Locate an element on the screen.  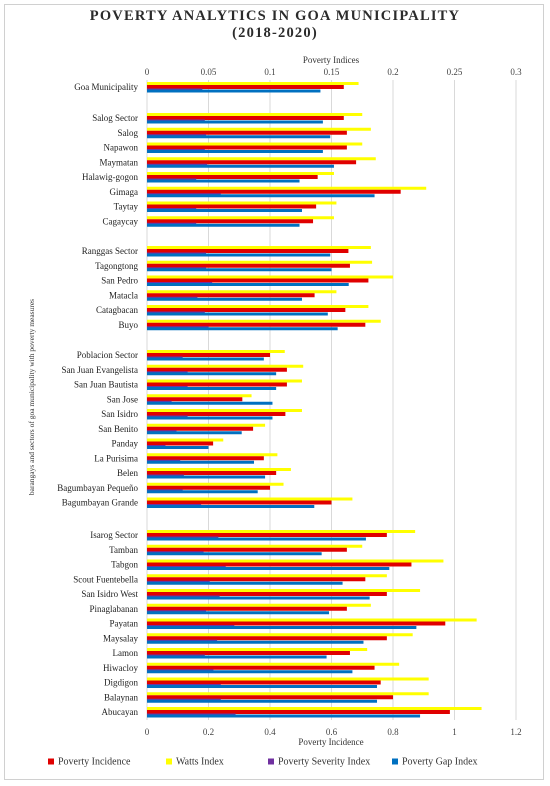
bottom-axis-tick-label: 0 is located at coordinates (147, 732).